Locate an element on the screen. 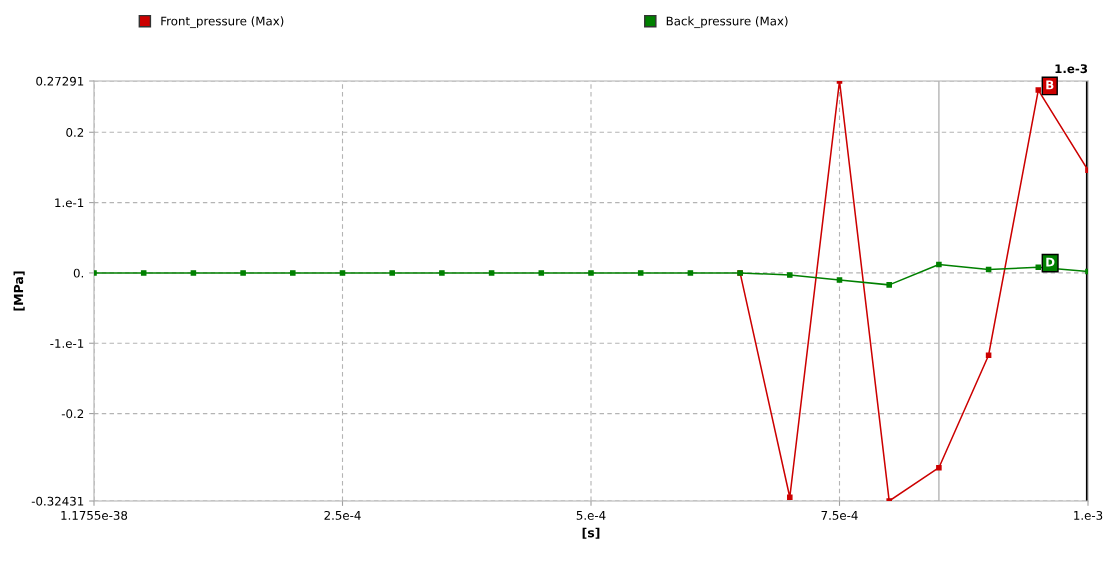  x-tick-label: 7.5e-4 is located at coordinates (839, 515).